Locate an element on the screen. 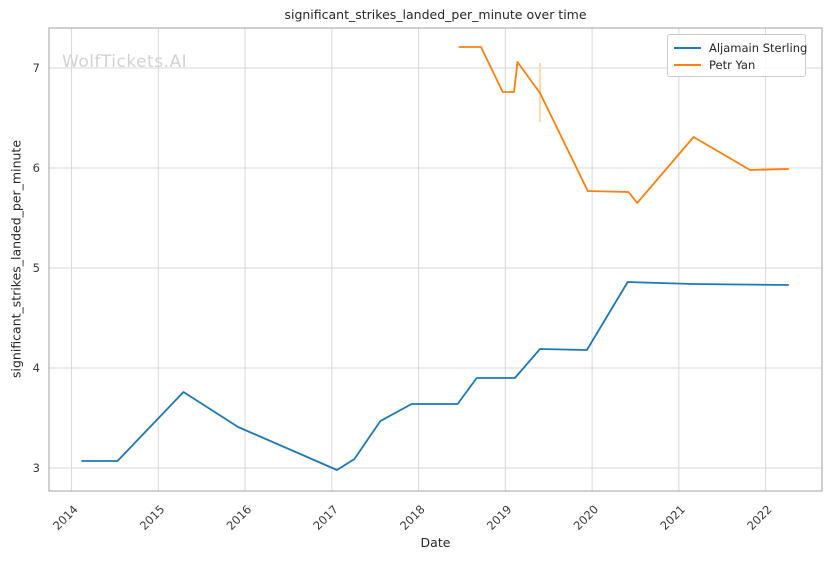  x-axis-label: Date is located at coordinates (435, 542).